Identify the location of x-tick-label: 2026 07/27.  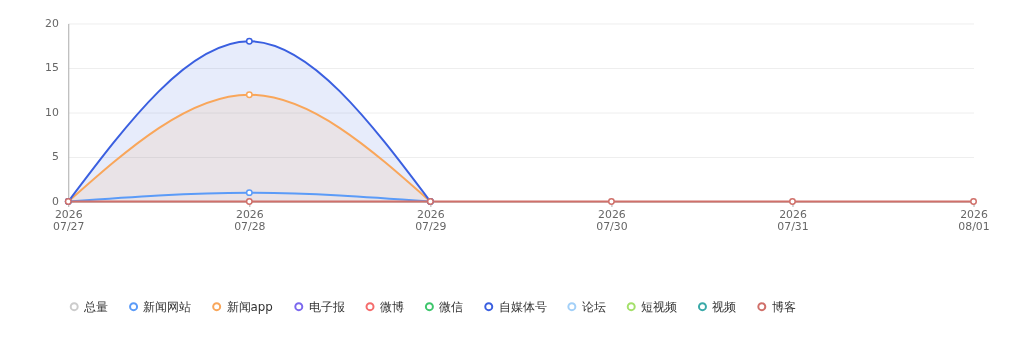
(69, 220).